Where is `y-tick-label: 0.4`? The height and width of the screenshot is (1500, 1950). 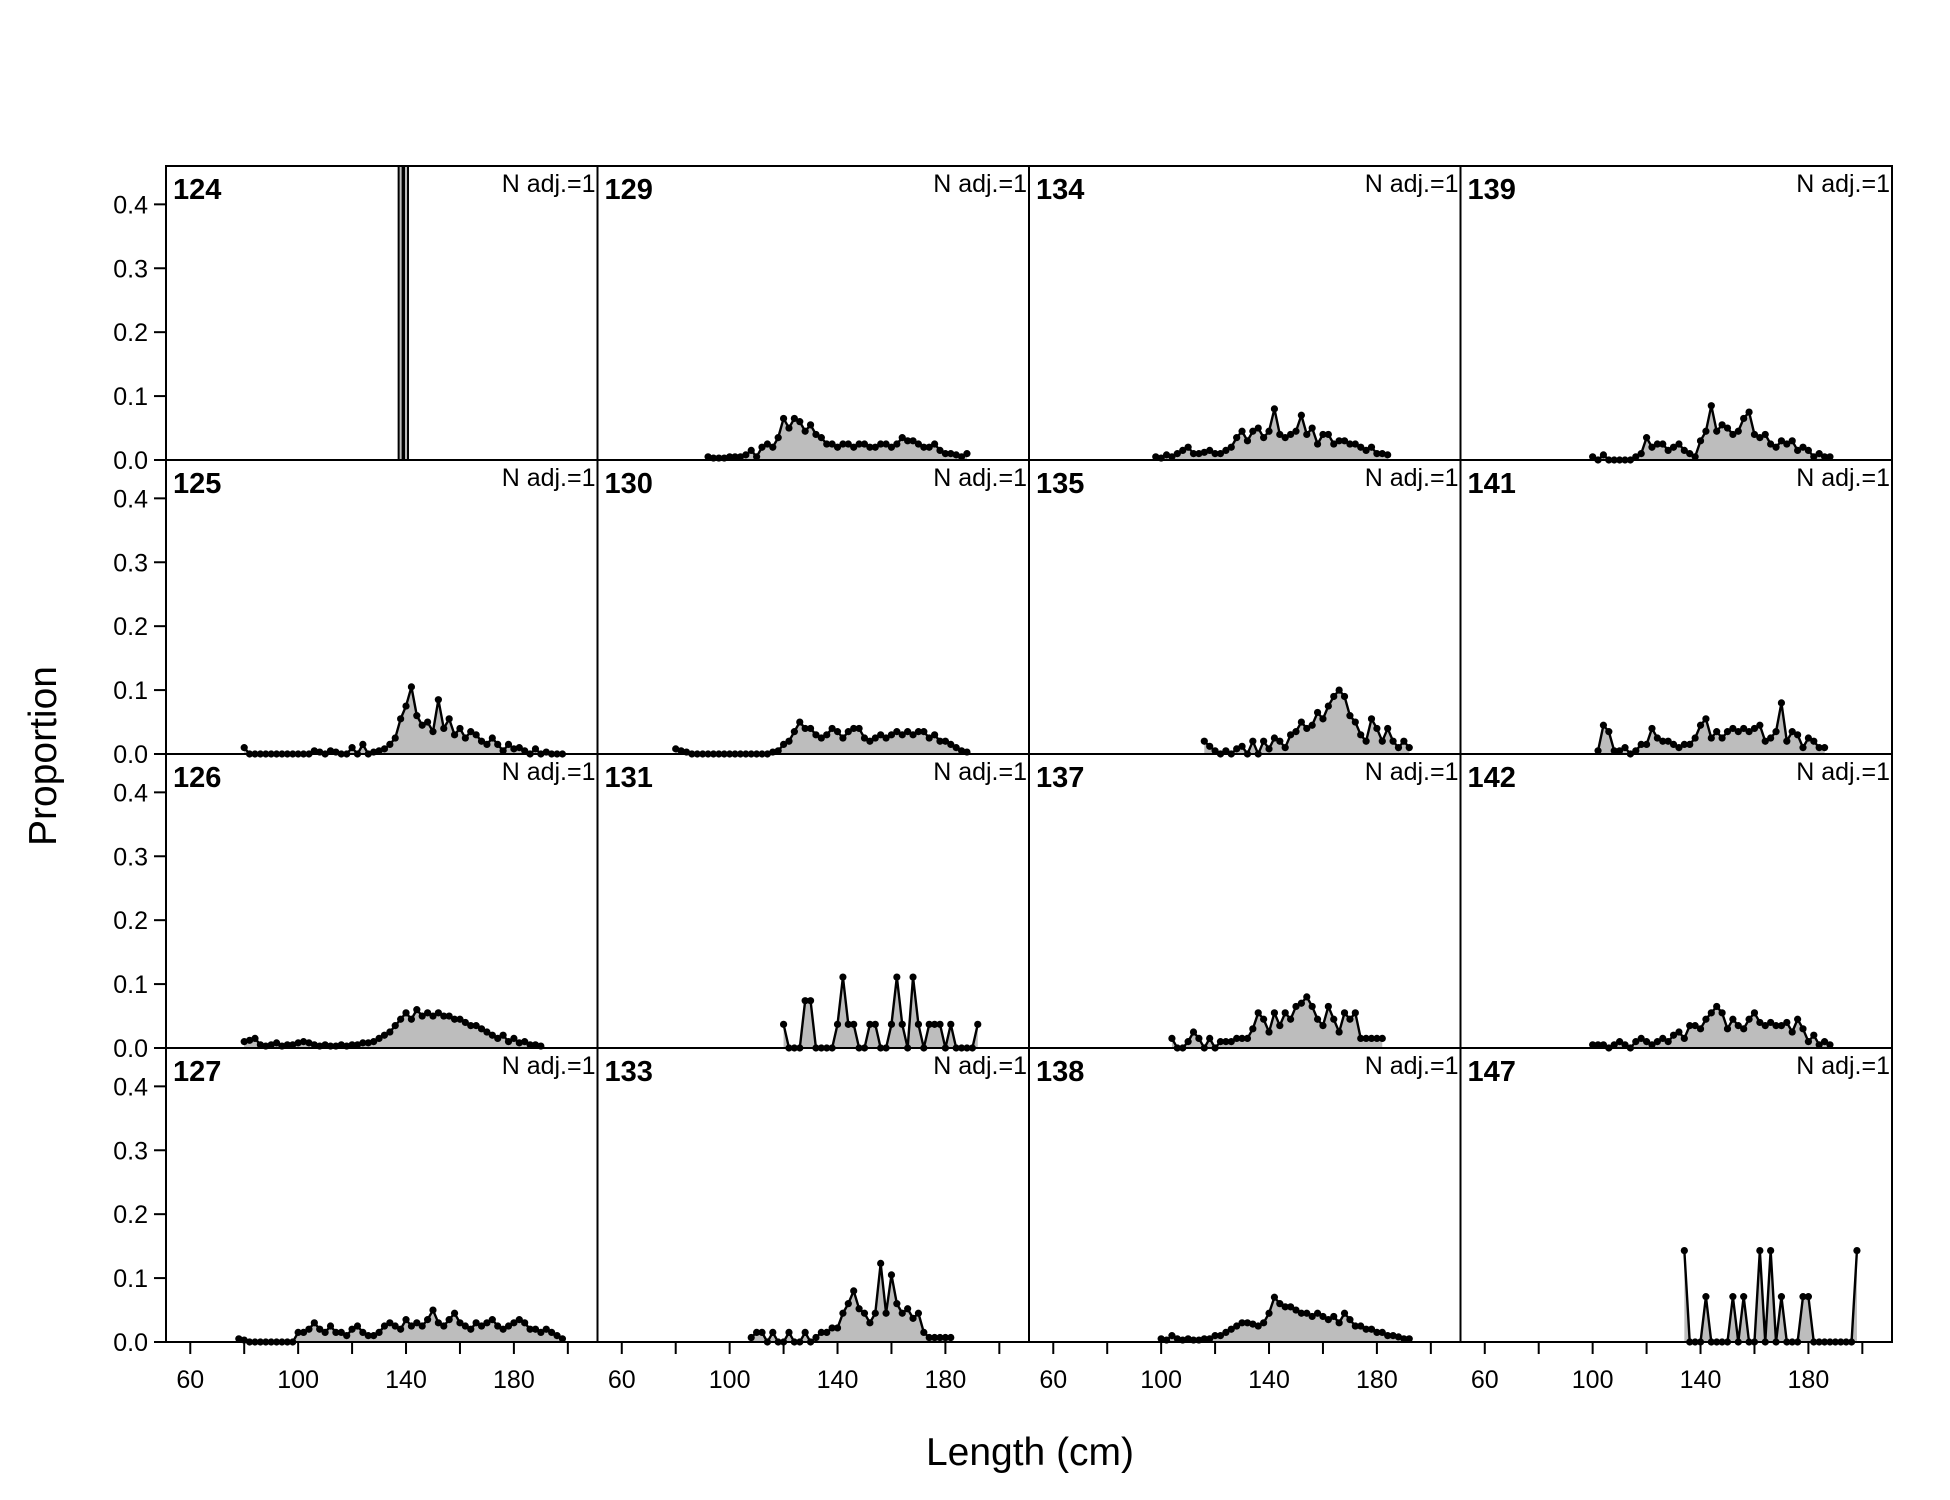
y-tick-label: 0.4 is located at coordinates (130, 793).